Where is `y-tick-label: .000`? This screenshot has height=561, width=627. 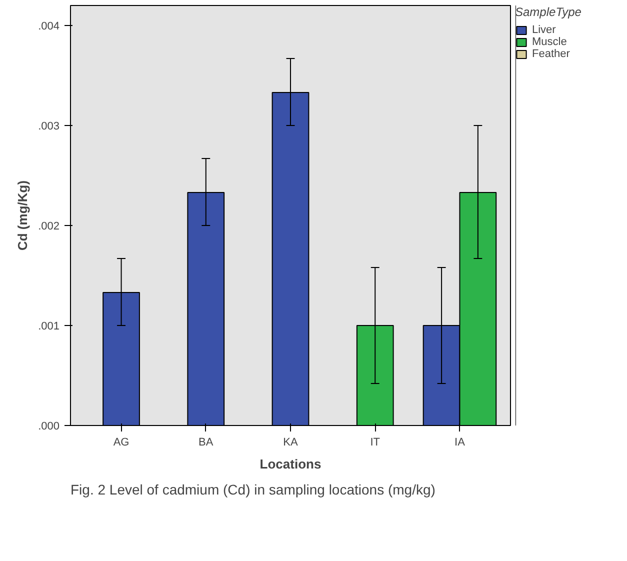 y-tick-label: .000 is located at coordinates (49, 426).